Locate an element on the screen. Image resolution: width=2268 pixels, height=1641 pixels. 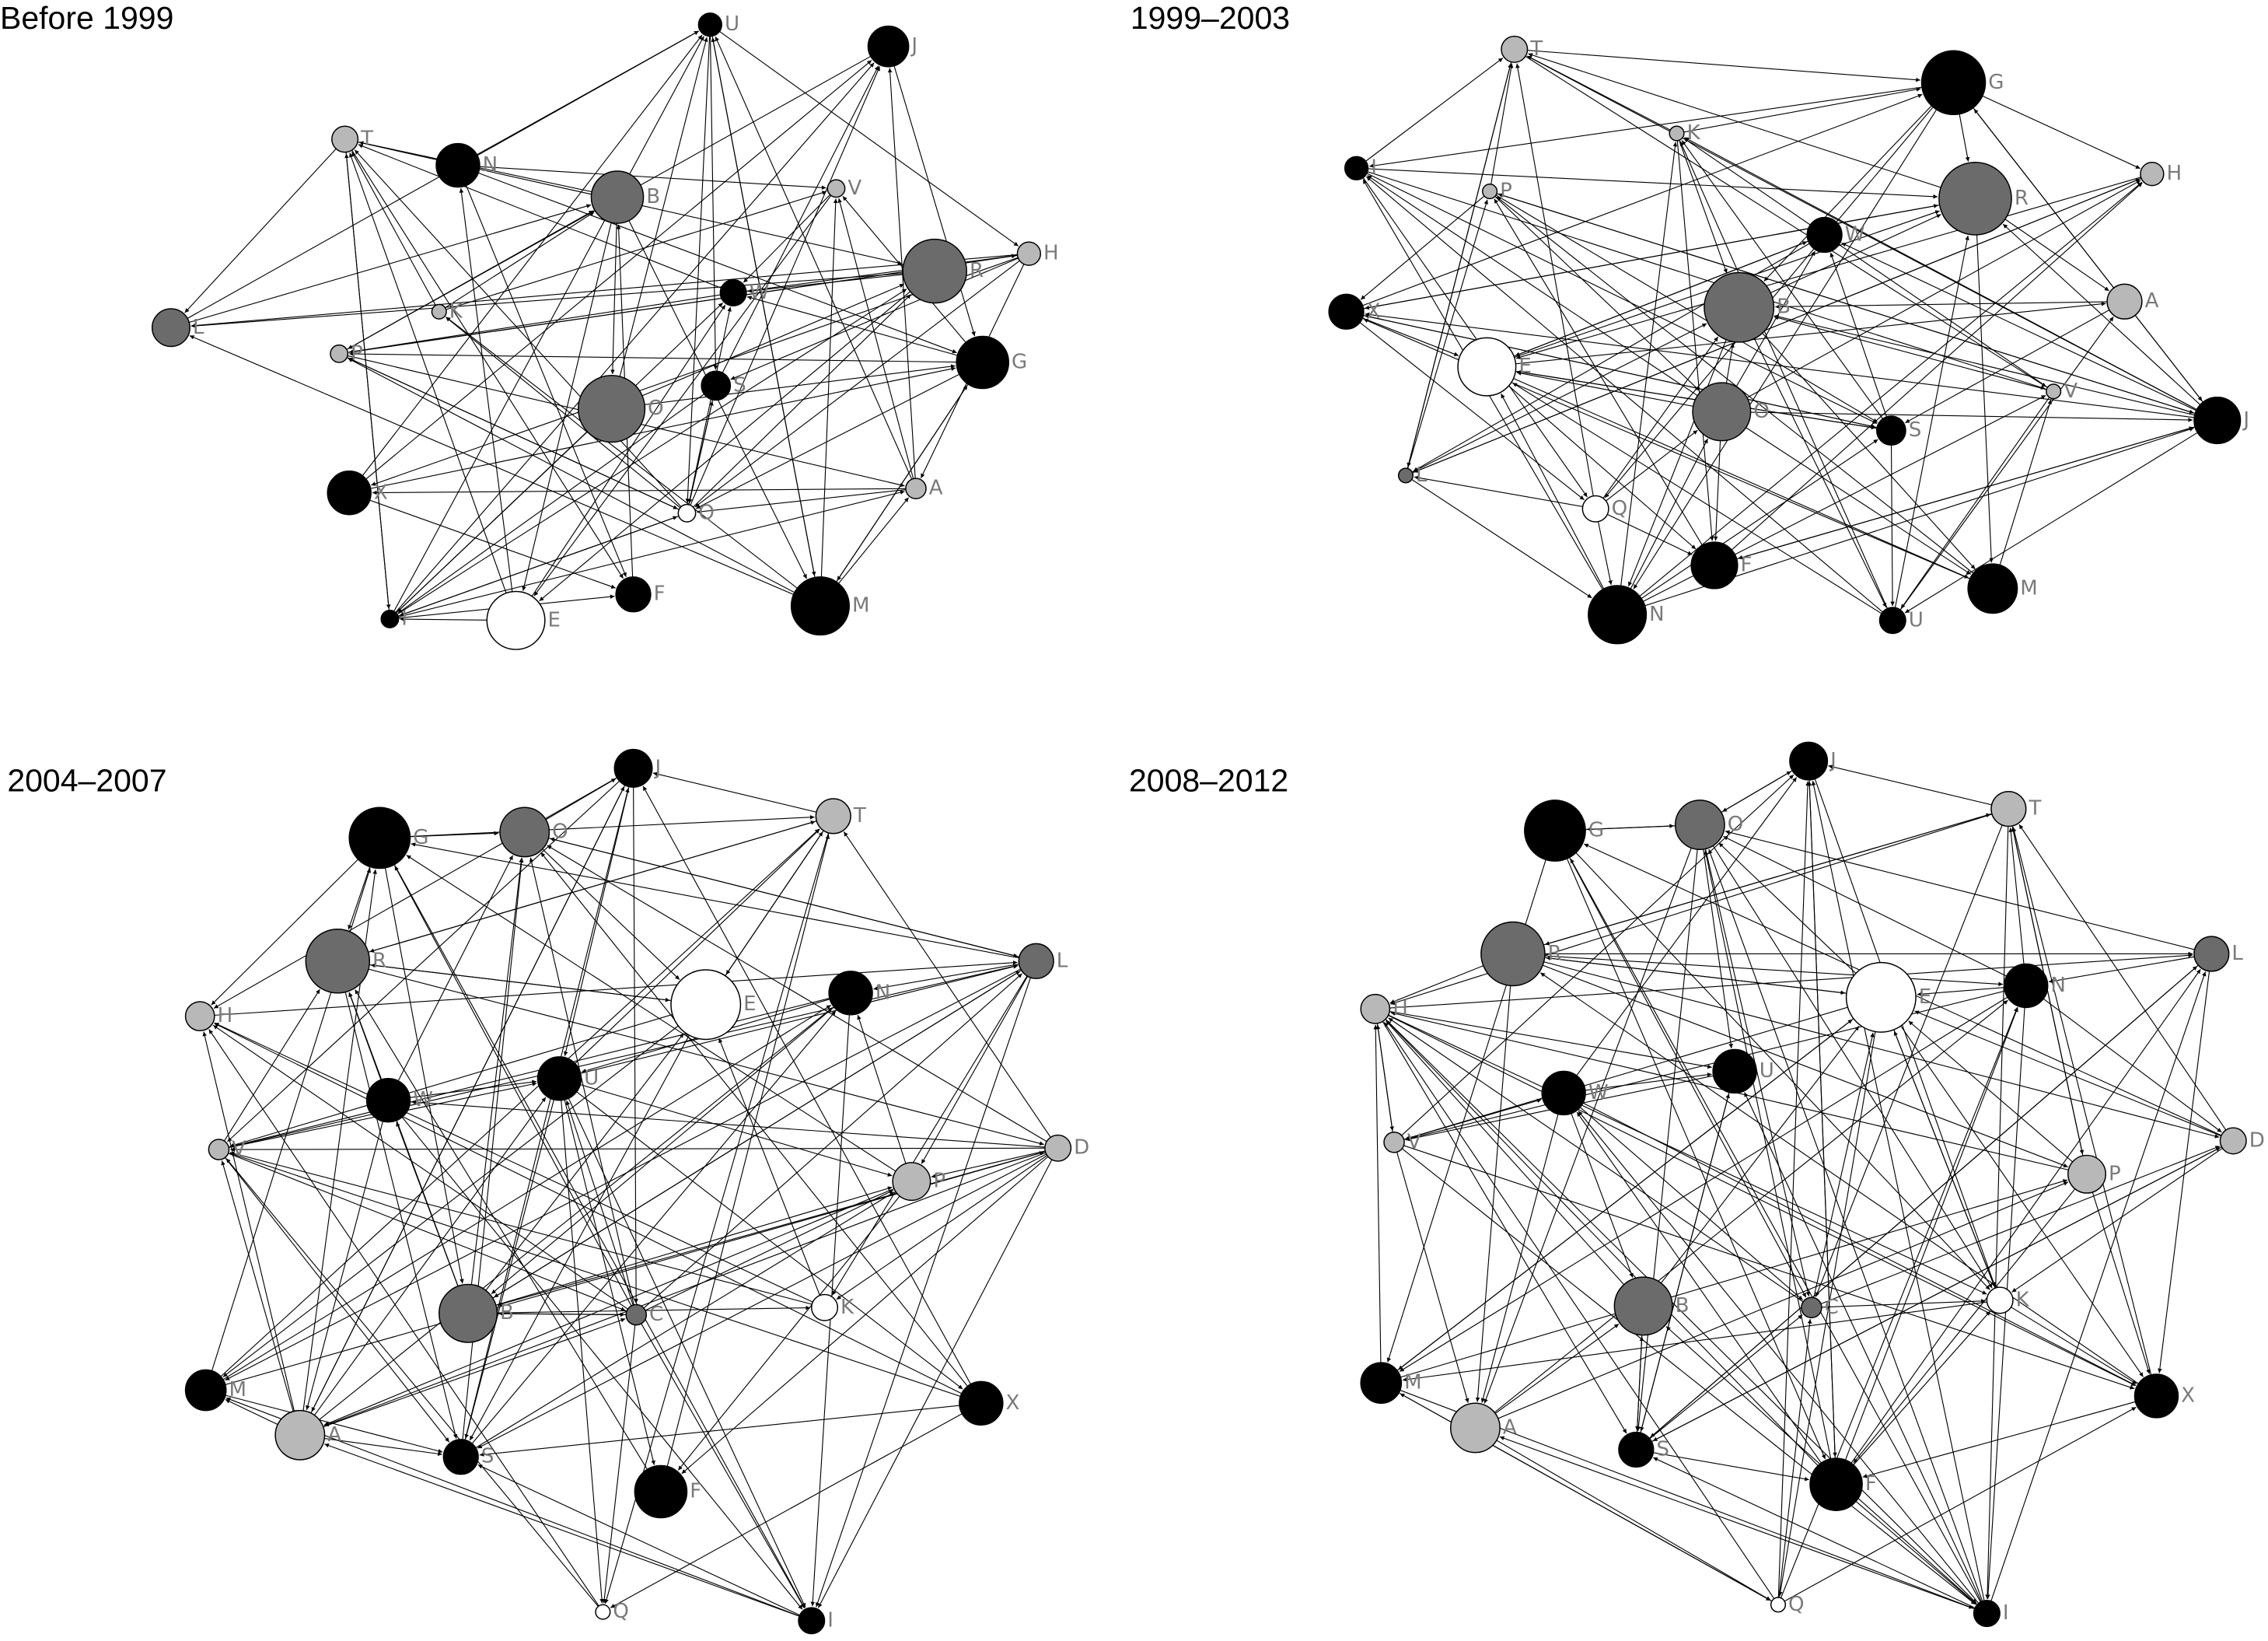
node-label: B is located at coordinates (653, 196).